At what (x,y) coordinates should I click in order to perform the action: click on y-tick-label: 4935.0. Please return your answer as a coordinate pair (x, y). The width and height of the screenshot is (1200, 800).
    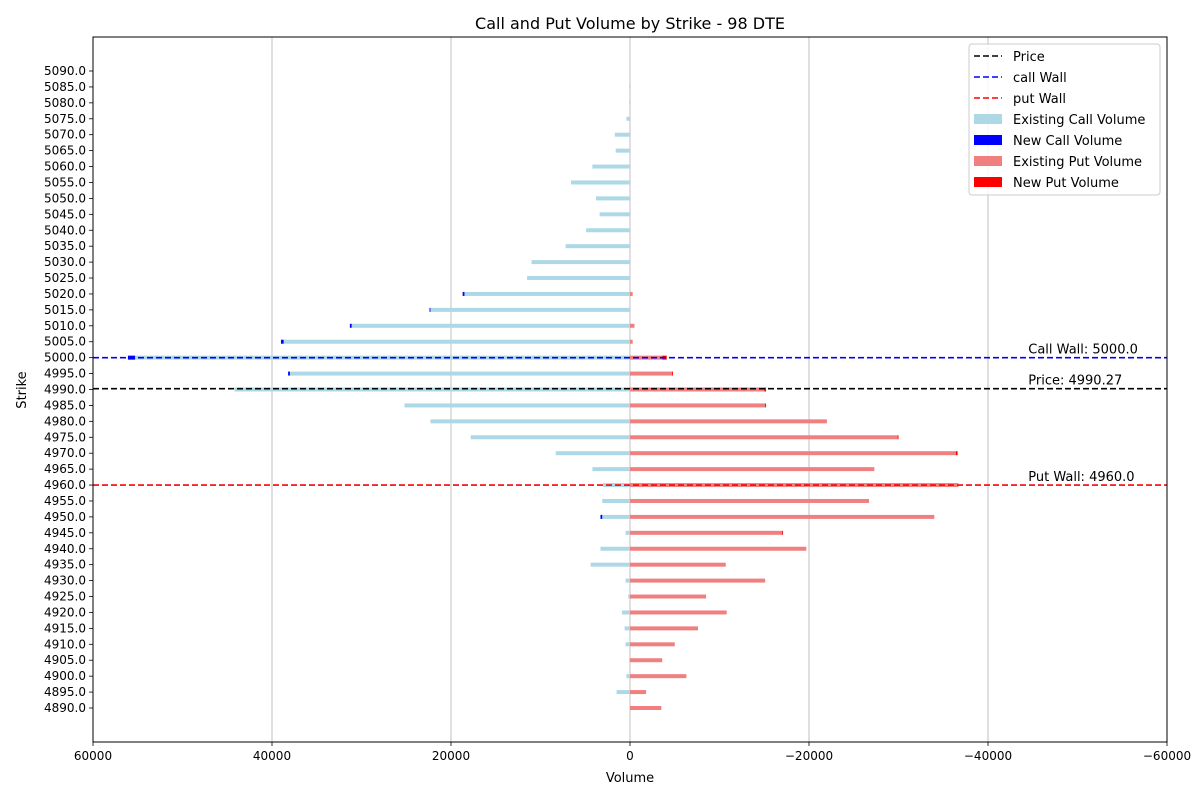
    Looking at the image, I should click on (65, 565).